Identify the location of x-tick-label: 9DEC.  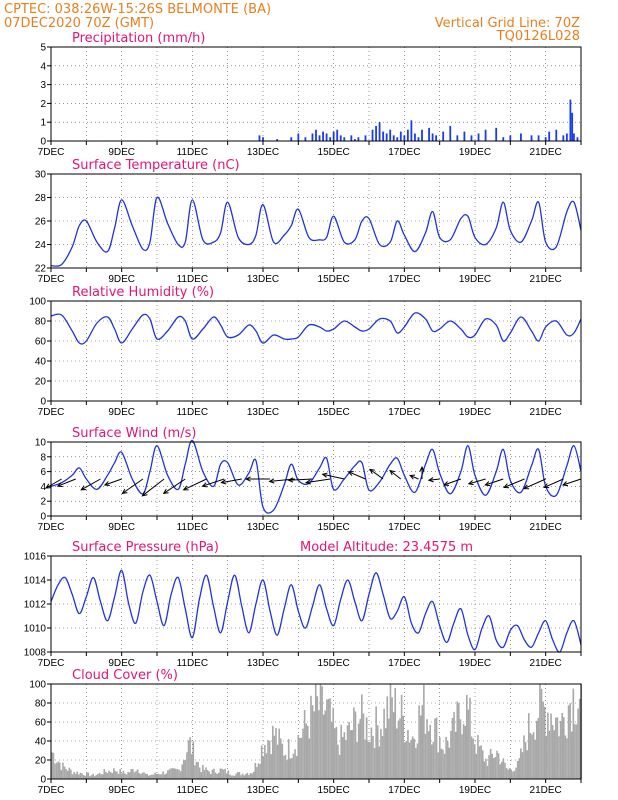
(121, 279).